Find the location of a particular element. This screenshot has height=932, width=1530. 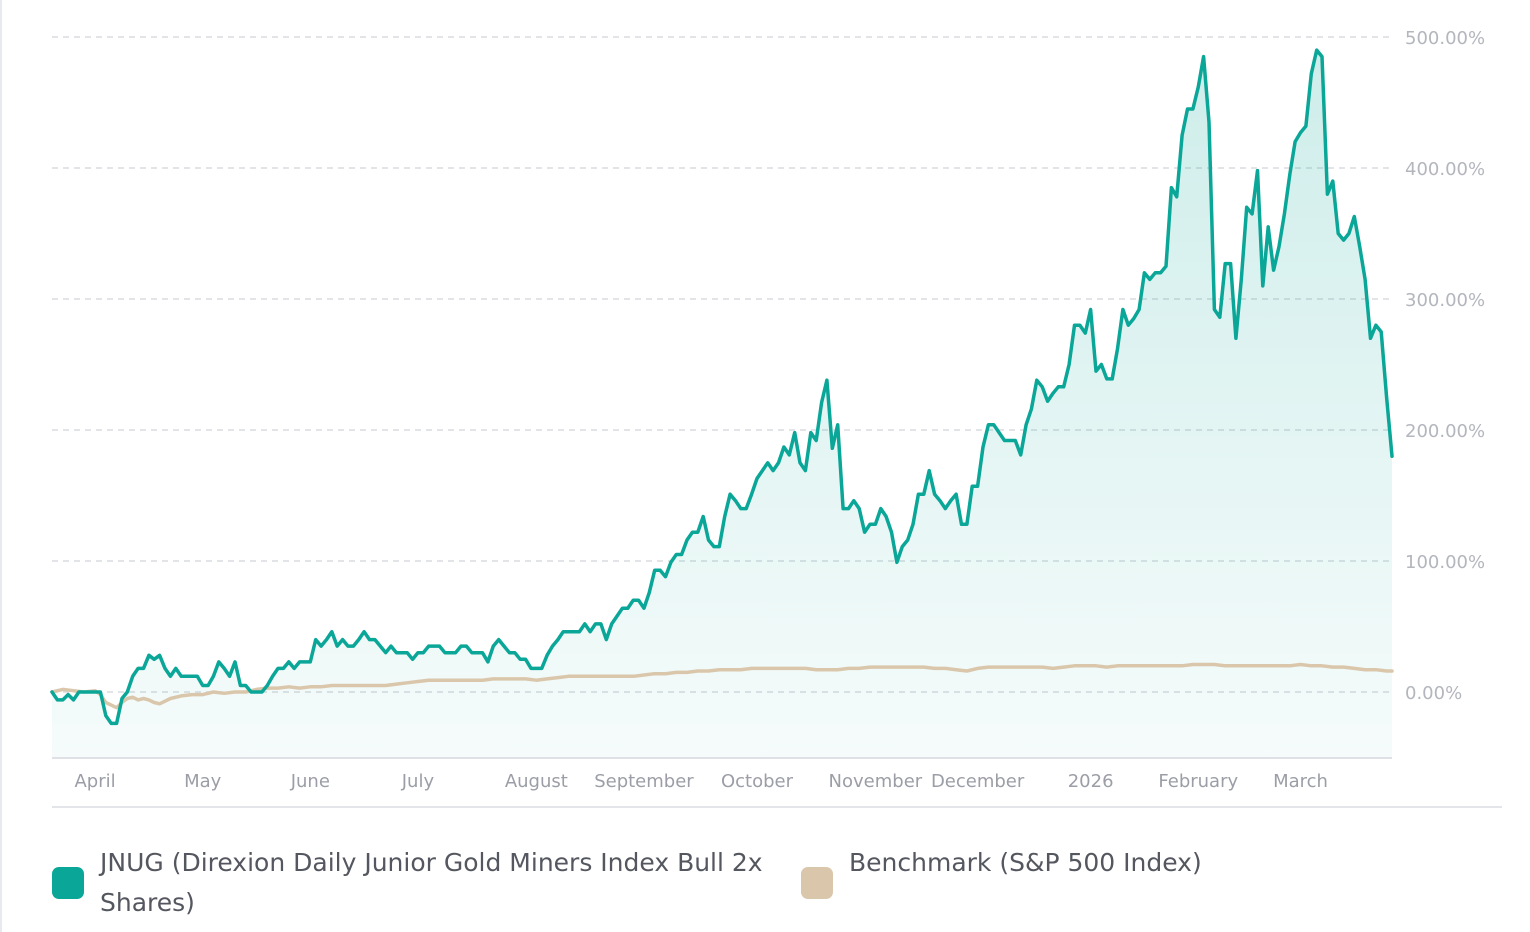

x-tick-label: October is located at coordinates (757, 781).